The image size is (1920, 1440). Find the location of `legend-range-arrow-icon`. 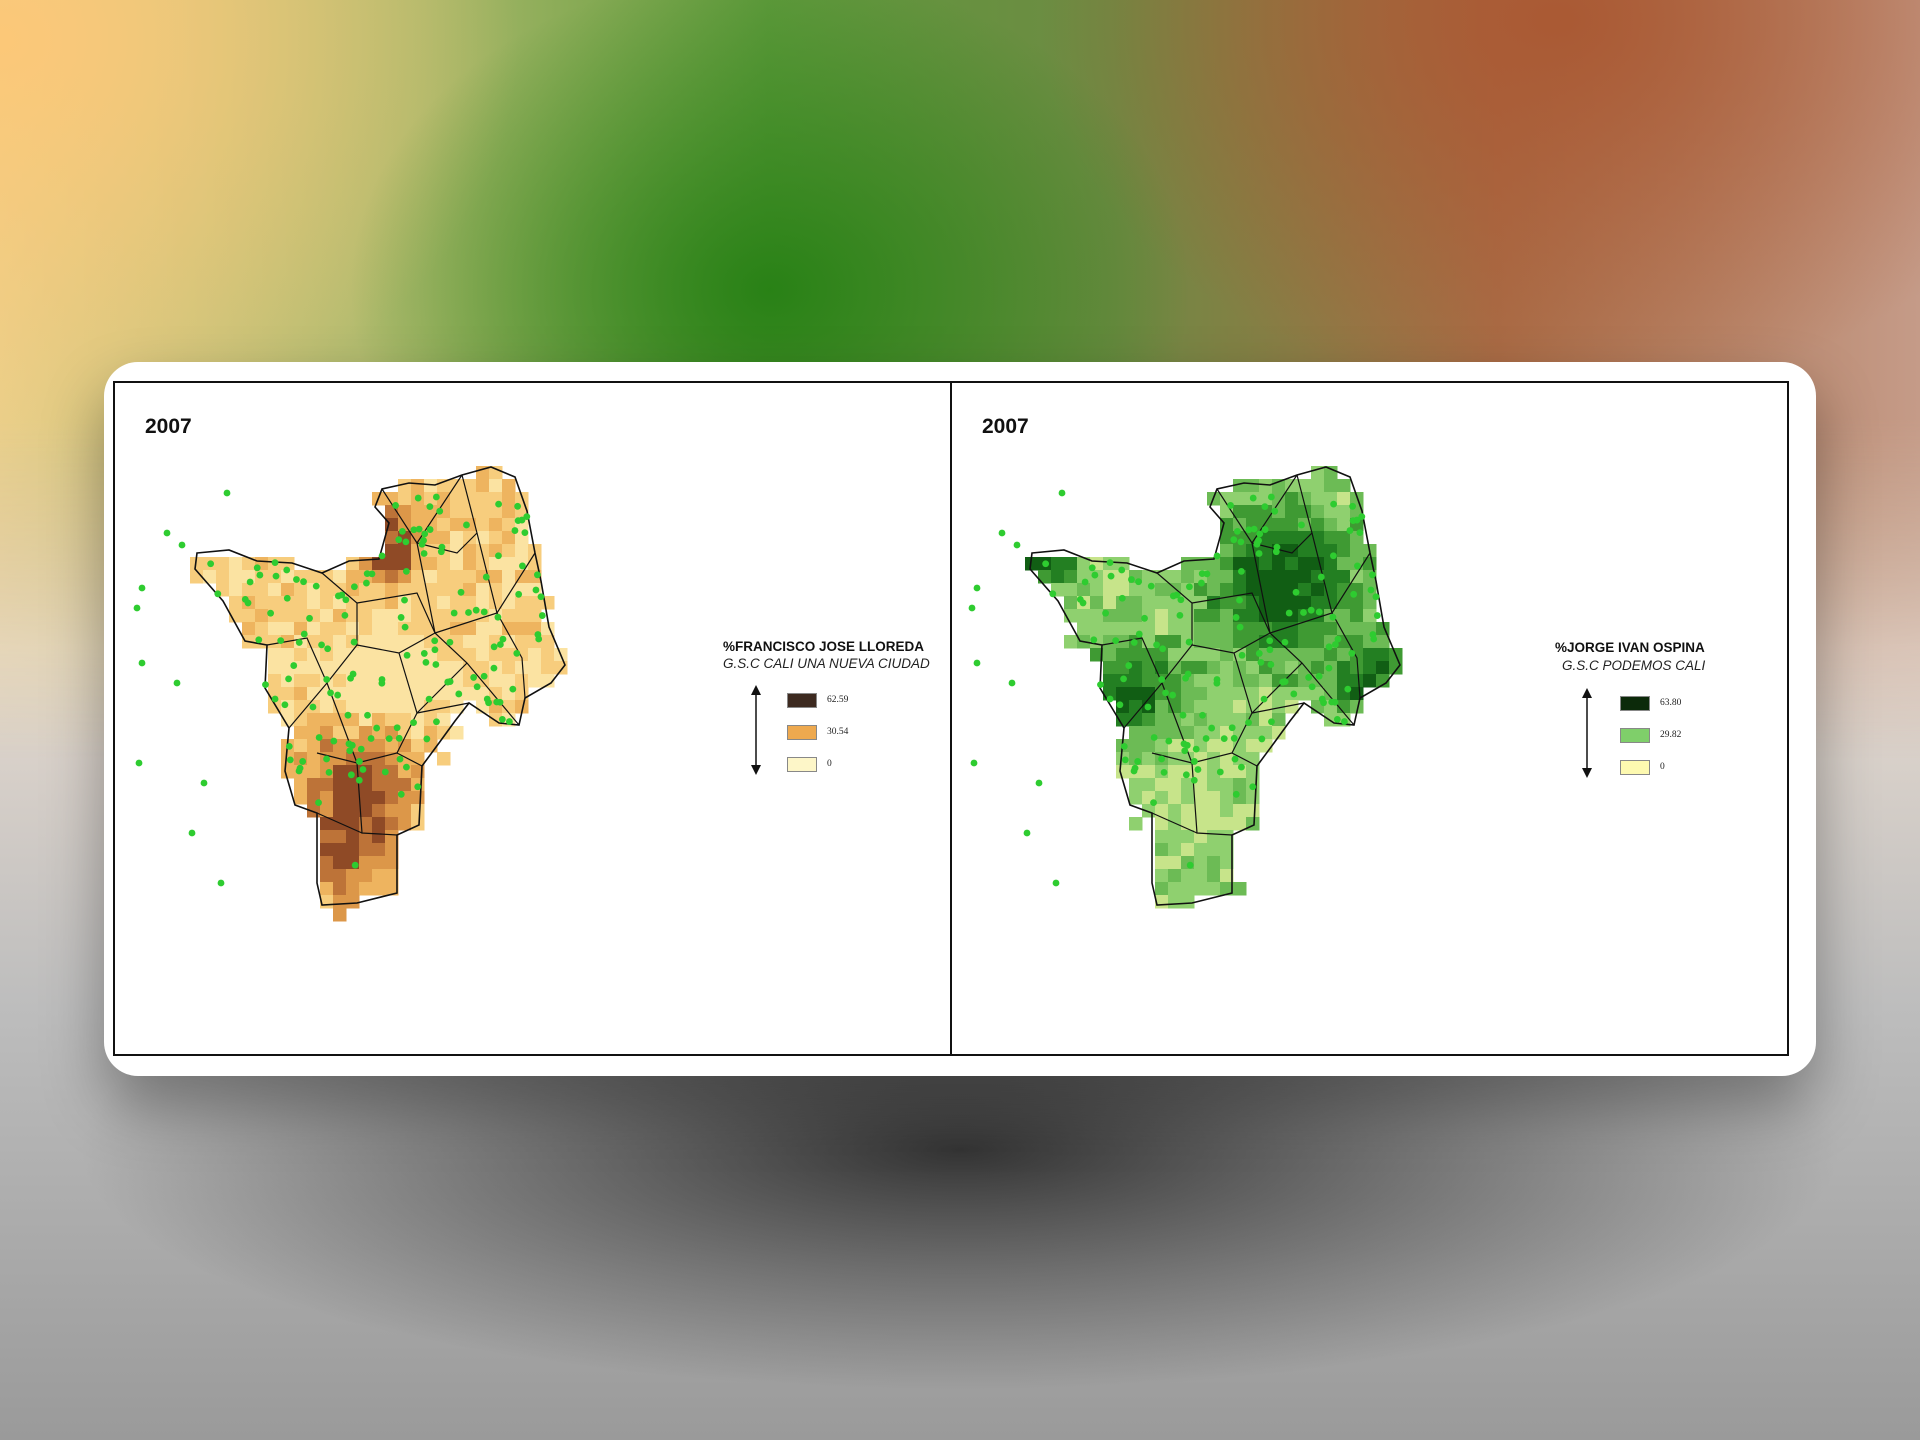

legend-range-arrow-icon is located at coordinates (756, 730).